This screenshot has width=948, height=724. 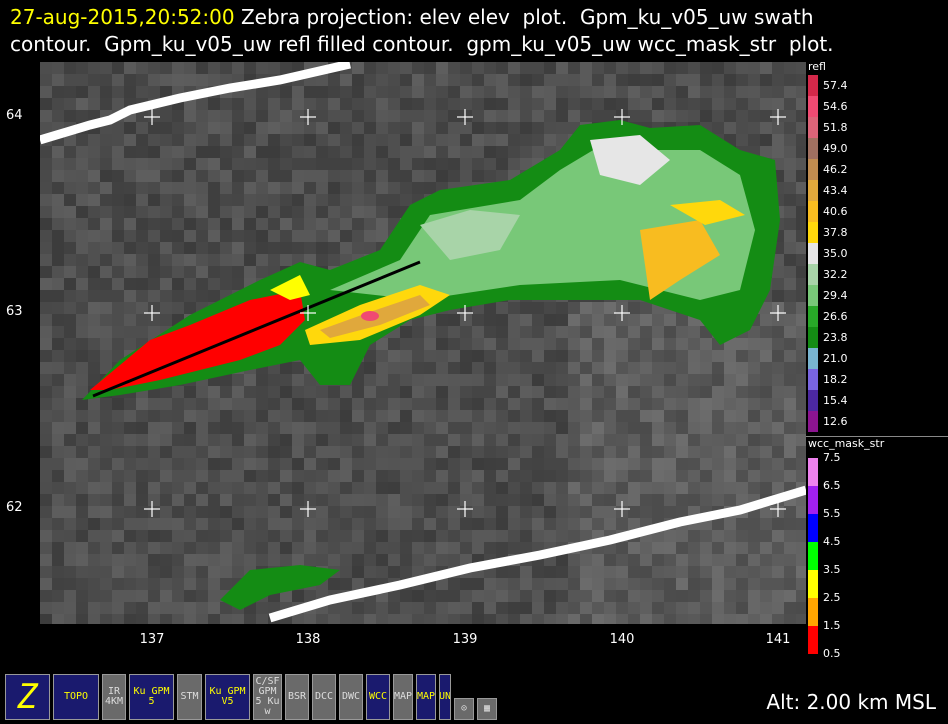 I want to click on csf-icon: C/SF GPM 5 Ku w, so click(x=267, y=697).